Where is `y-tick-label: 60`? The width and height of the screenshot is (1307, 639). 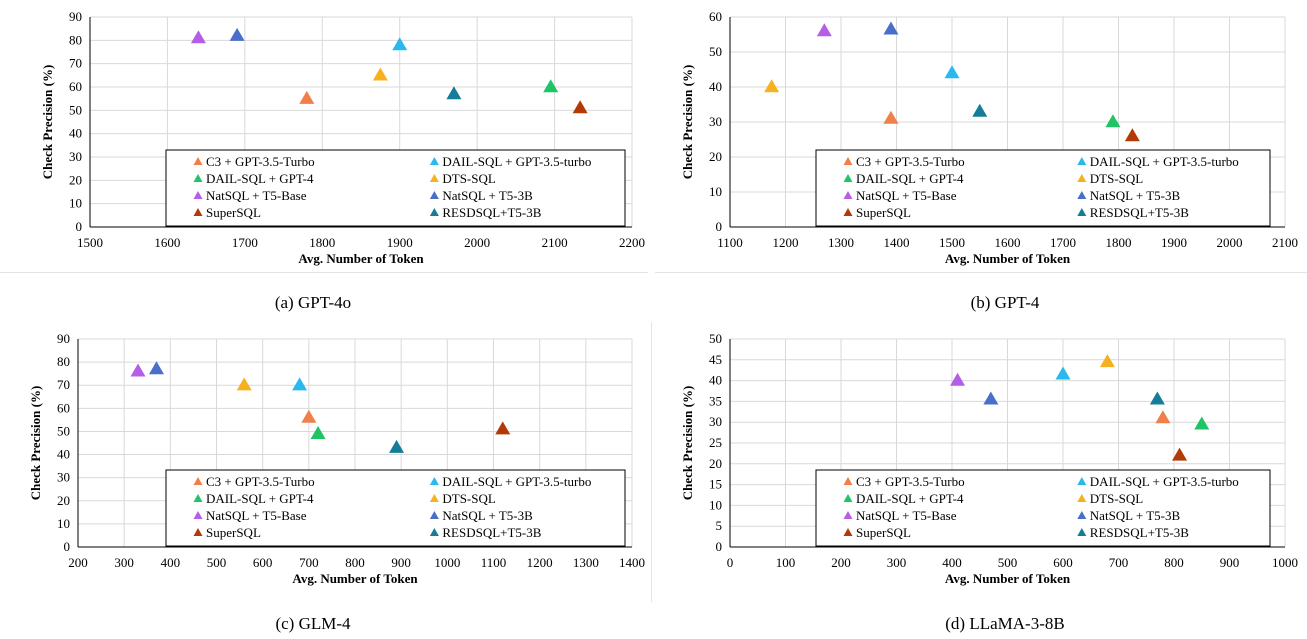 y-tick-label: 60 is located at coordinates (75, 86).